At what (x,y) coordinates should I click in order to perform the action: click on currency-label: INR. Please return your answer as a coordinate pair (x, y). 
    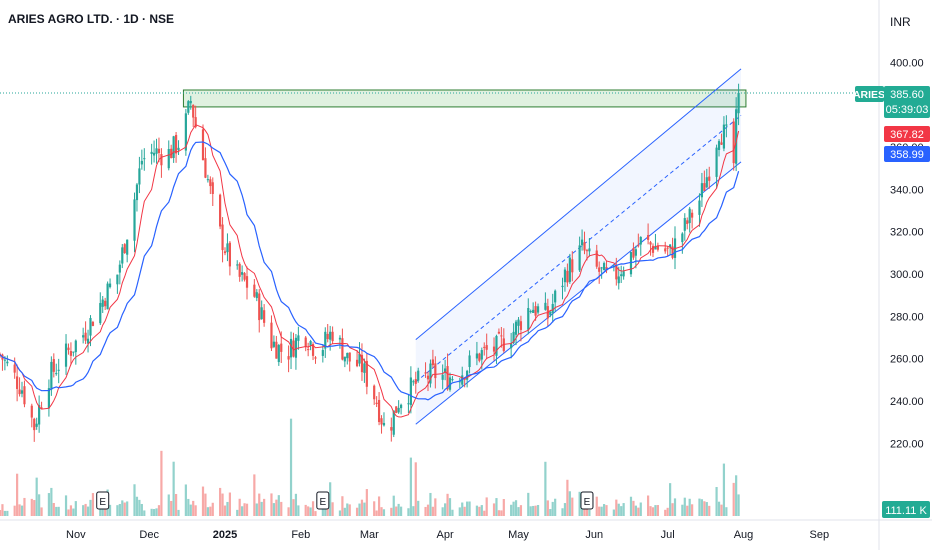
    Looking at the image, I should click on (900, 22).